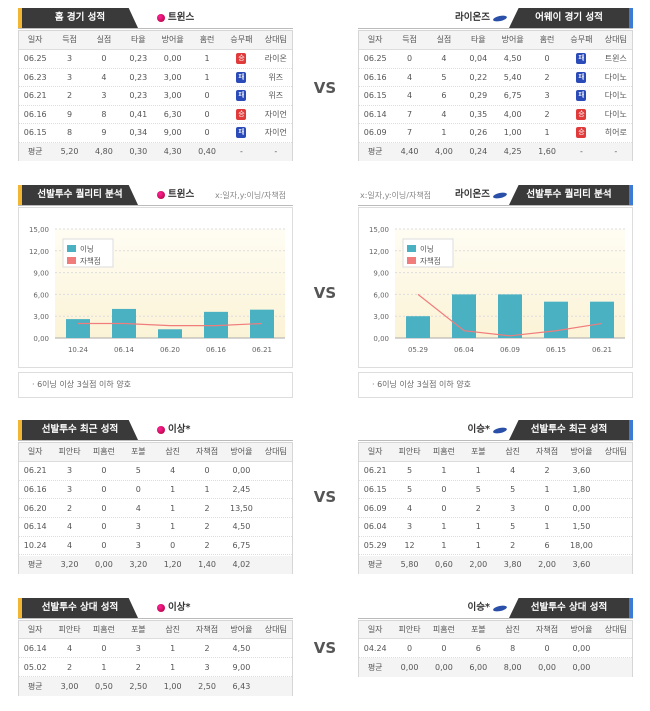  I want to click on table-cell: 위즈, so click(276, 77).